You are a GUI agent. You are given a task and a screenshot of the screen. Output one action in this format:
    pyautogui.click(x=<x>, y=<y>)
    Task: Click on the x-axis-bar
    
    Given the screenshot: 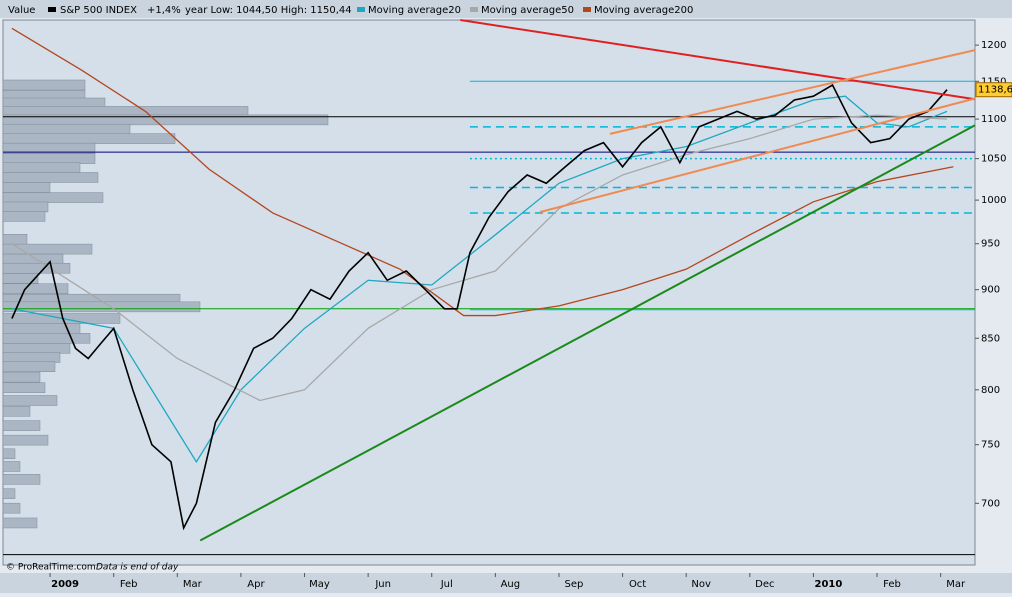 What is the action you would take?
    pyautogui.click(x=506, y=583)
    